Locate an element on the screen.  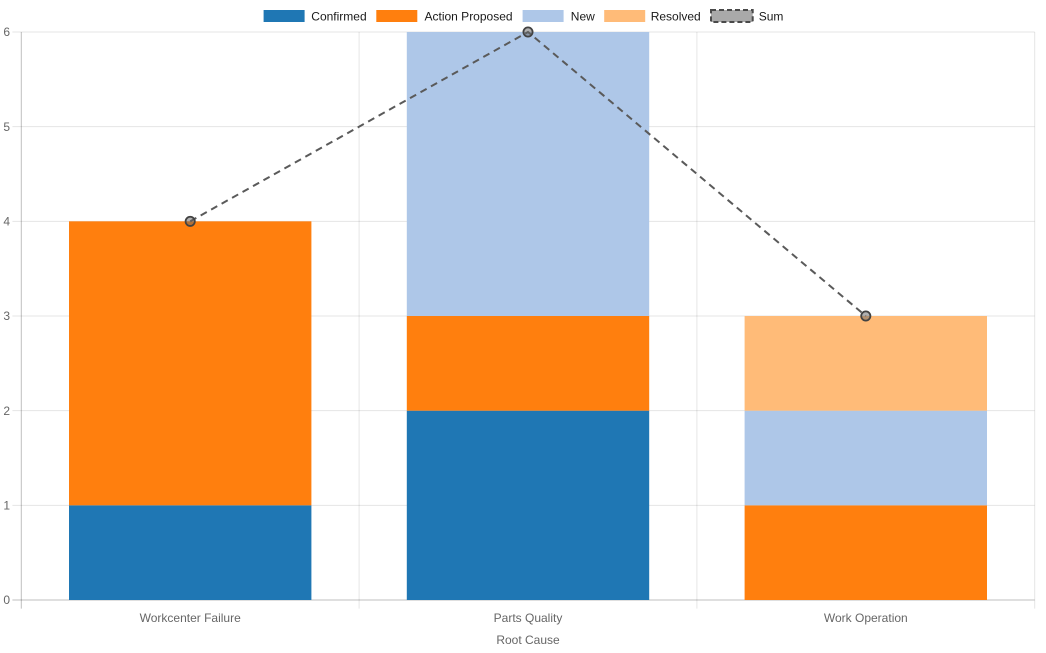
svg-text: Confirmed is located at coordinates (338, 16).